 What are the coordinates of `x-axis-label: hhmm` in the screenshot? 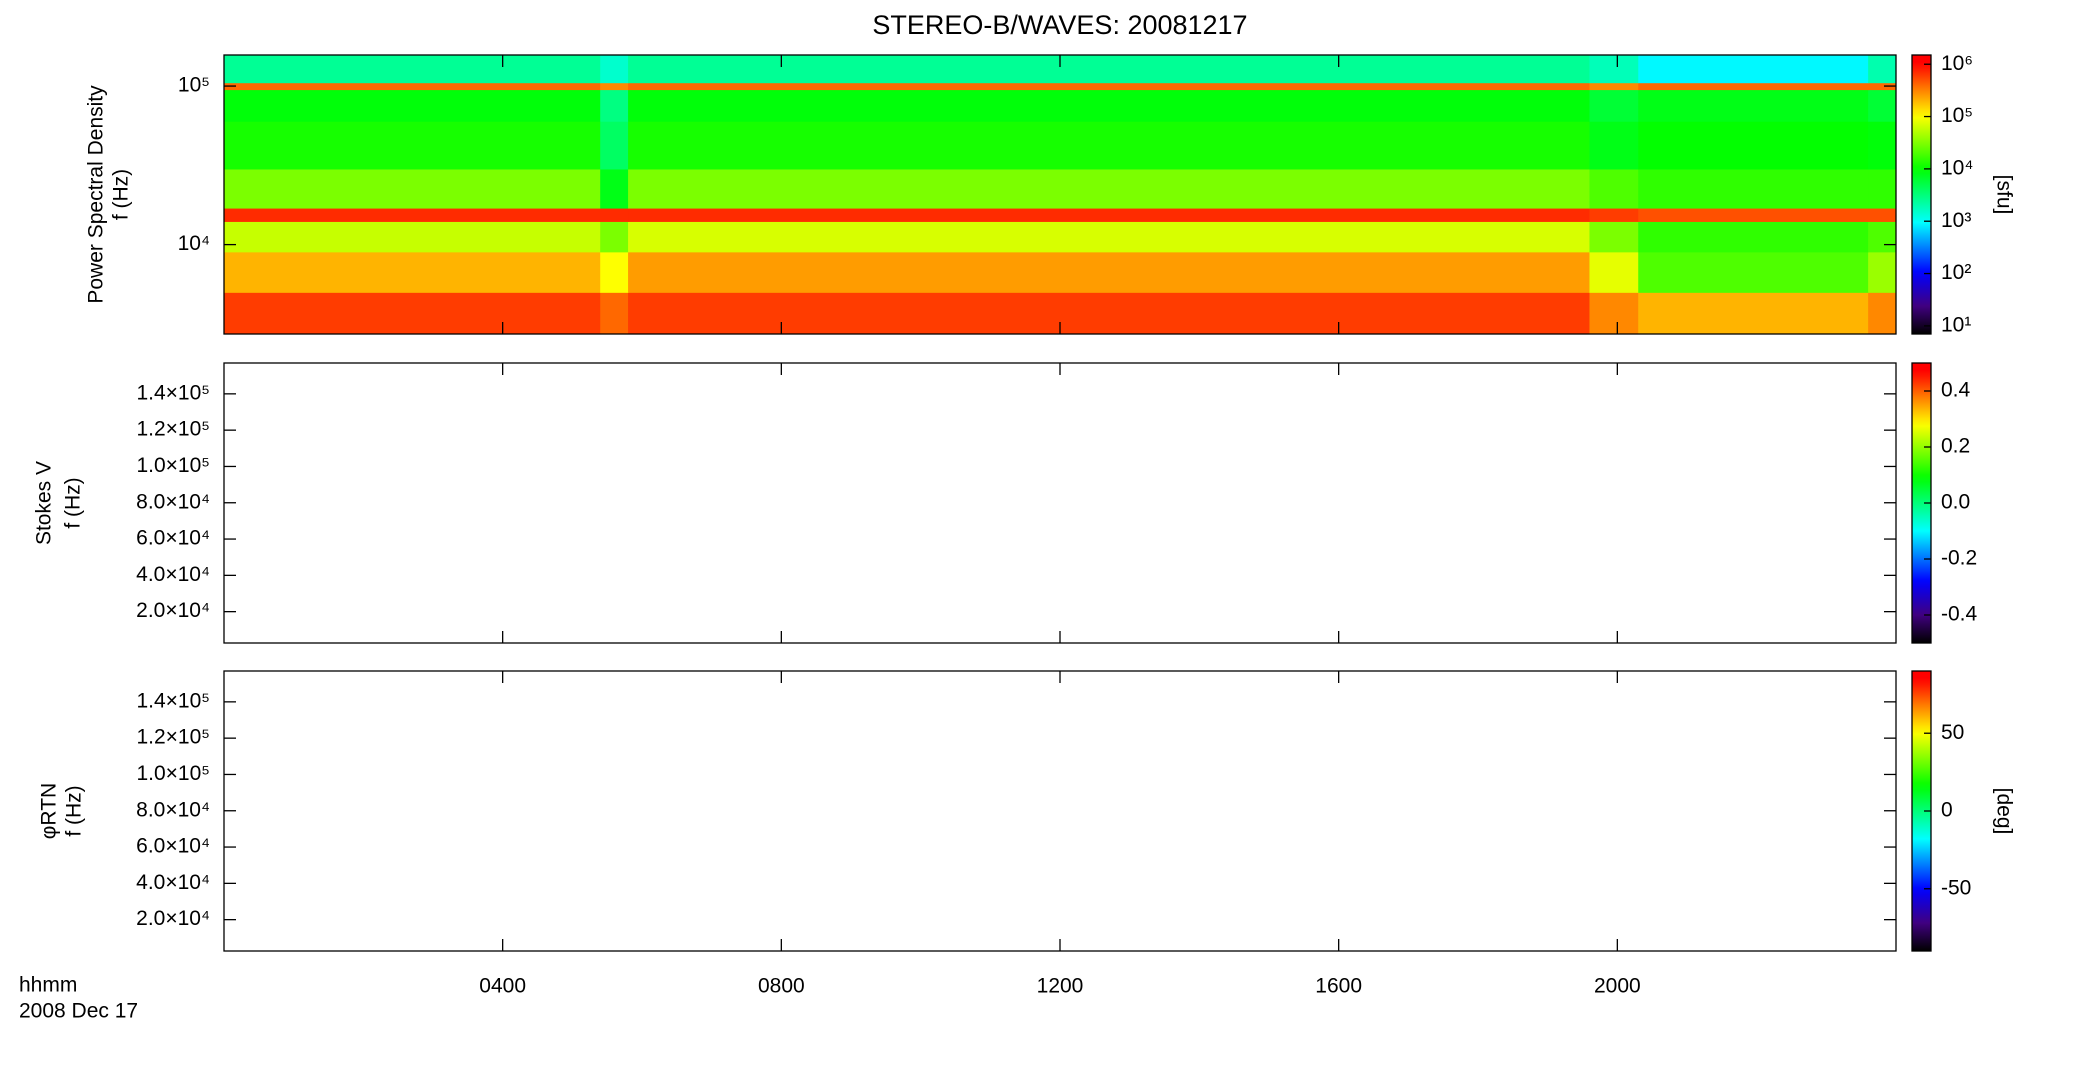 It's located at (48, 985).